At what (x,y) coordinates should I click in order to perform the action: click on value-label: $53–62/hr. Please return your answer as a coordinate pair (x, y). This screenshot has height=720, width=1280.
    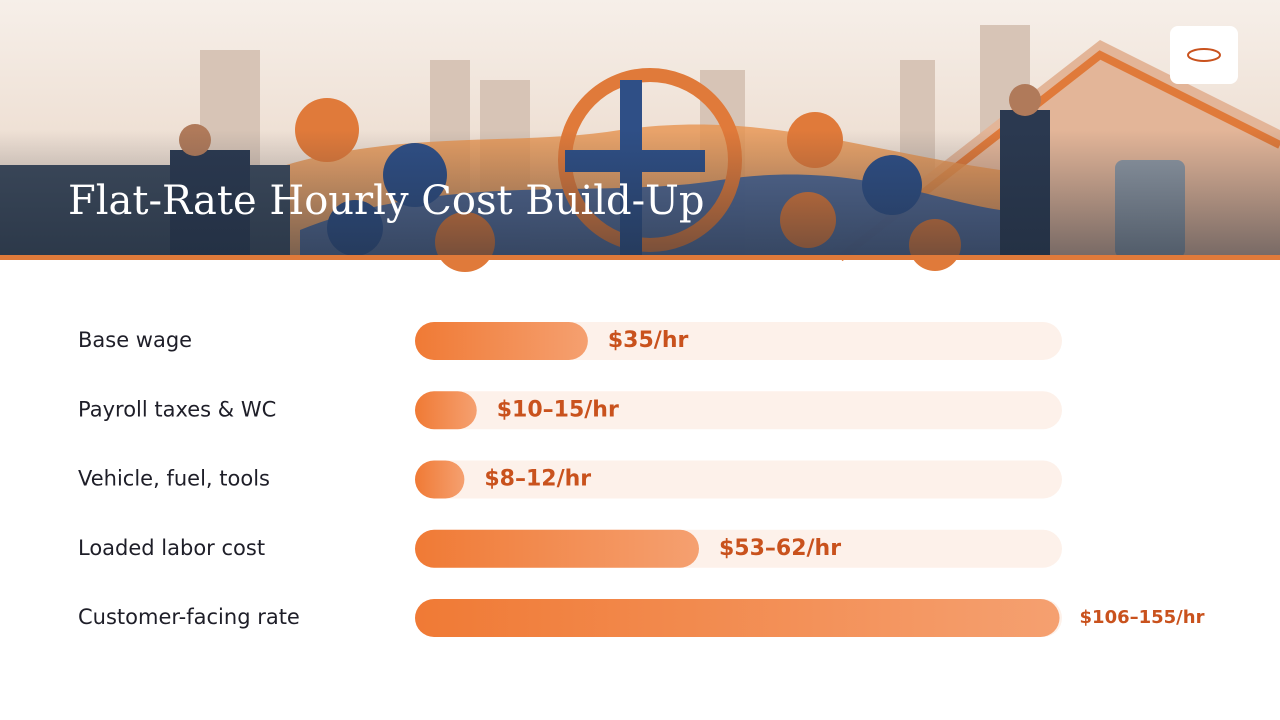
    Looking at the image, I should click on (780, 548).